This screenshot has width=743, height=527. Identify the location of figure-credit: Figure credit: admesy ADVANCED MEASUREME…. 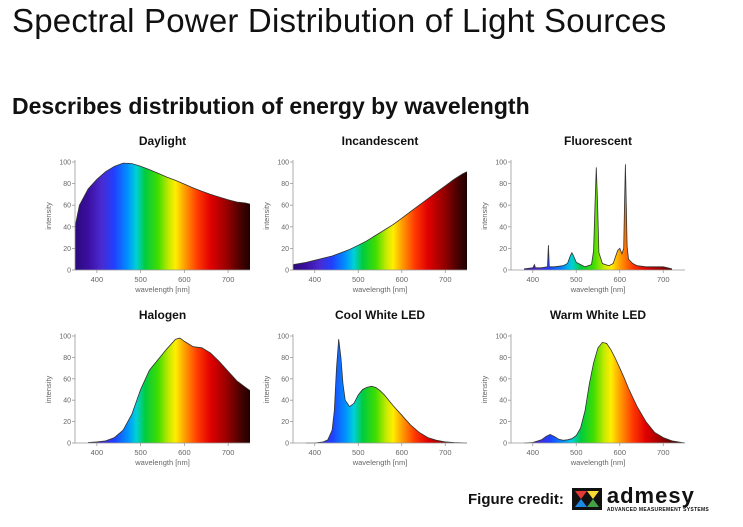
(589, 498).